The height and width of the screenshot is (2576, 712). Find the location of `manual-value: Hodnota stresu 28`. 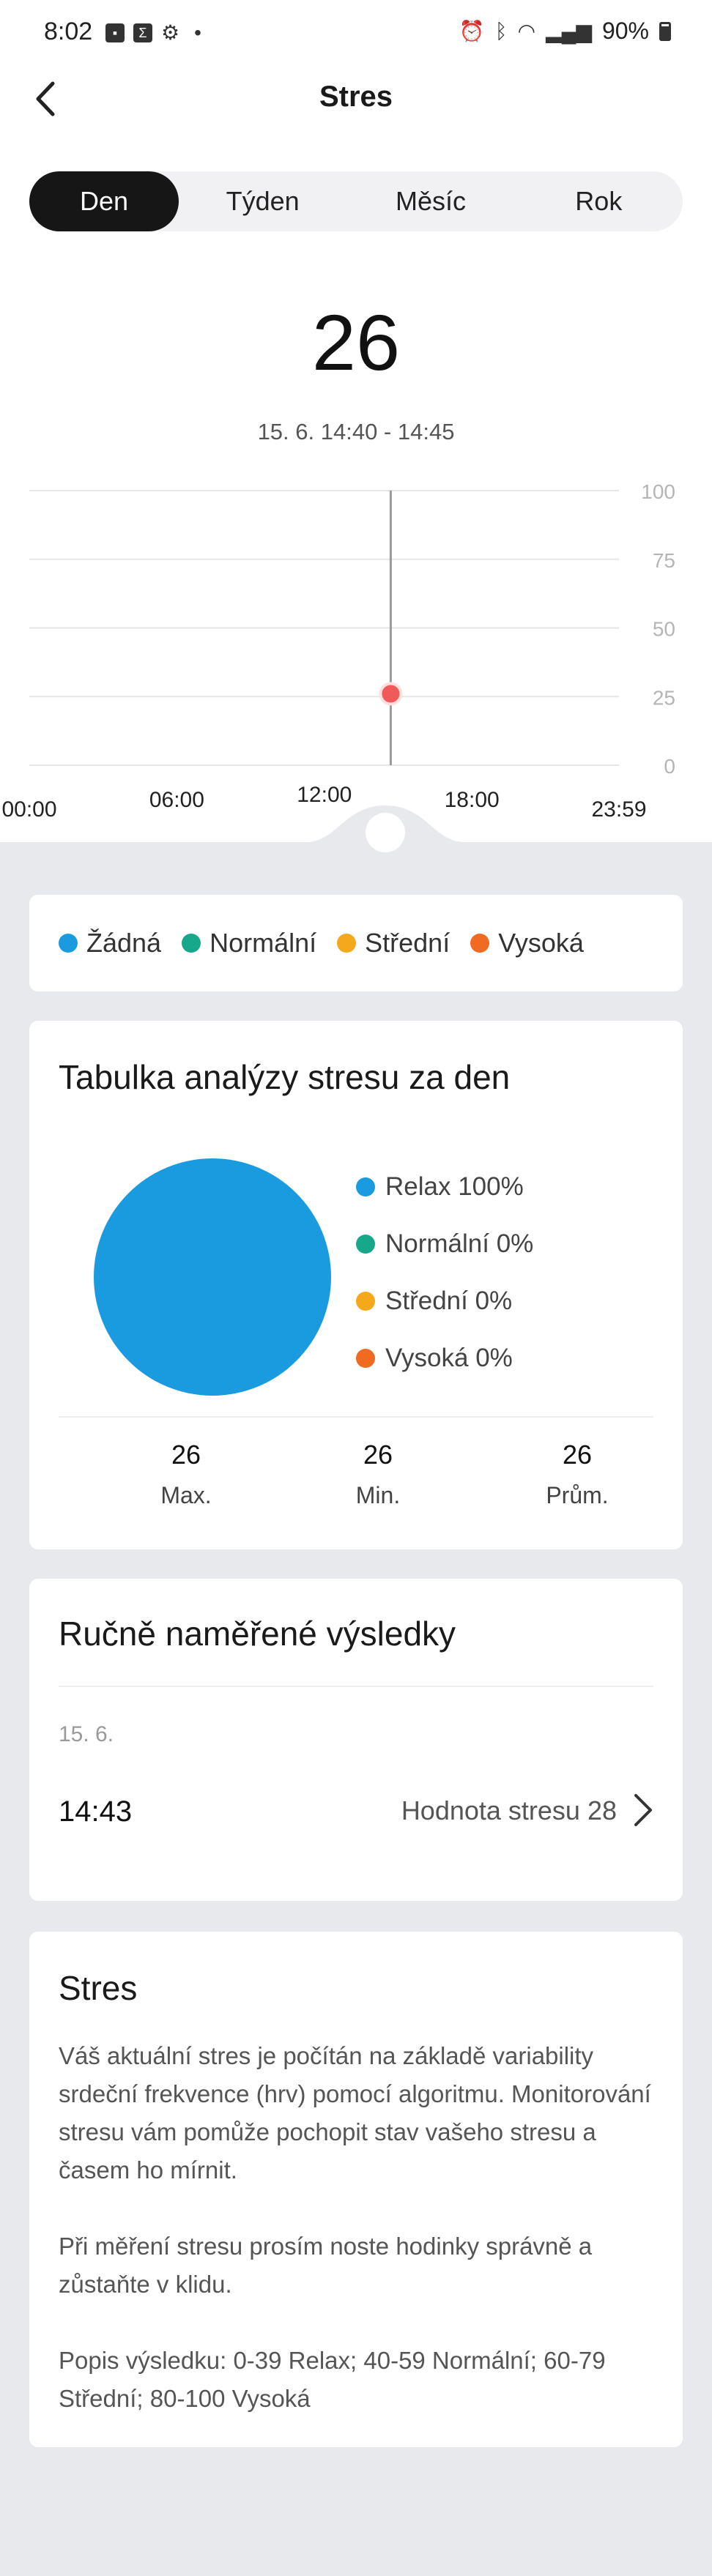

manual-value: Hodnota stresu 28 is located at coordinates (509, 1810).